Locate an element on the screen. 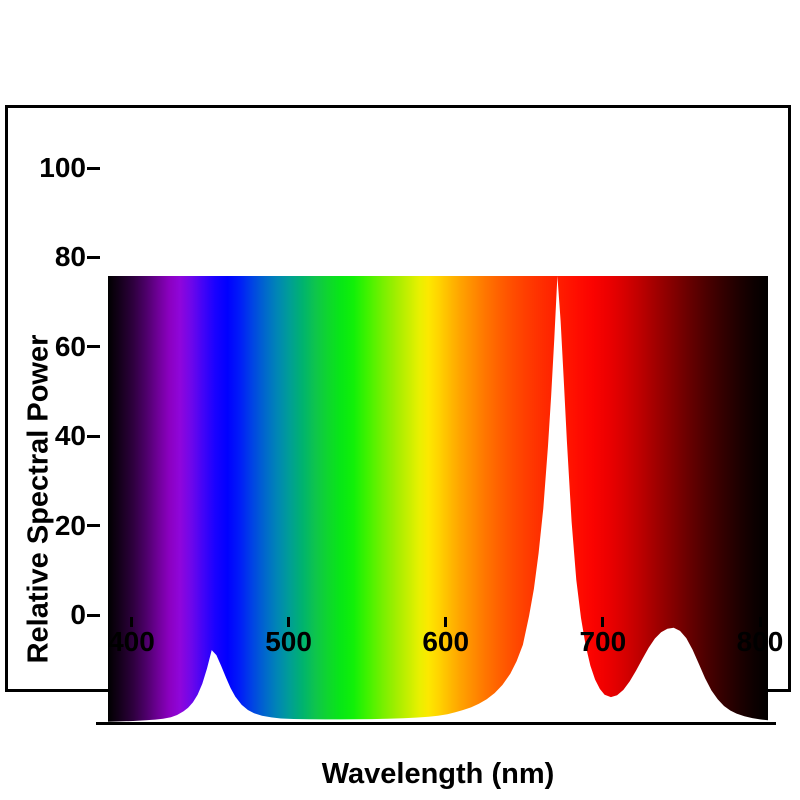 This screenshot has width=800, height=800. x-tick-label: 700 is located at coordinates (603, 641).